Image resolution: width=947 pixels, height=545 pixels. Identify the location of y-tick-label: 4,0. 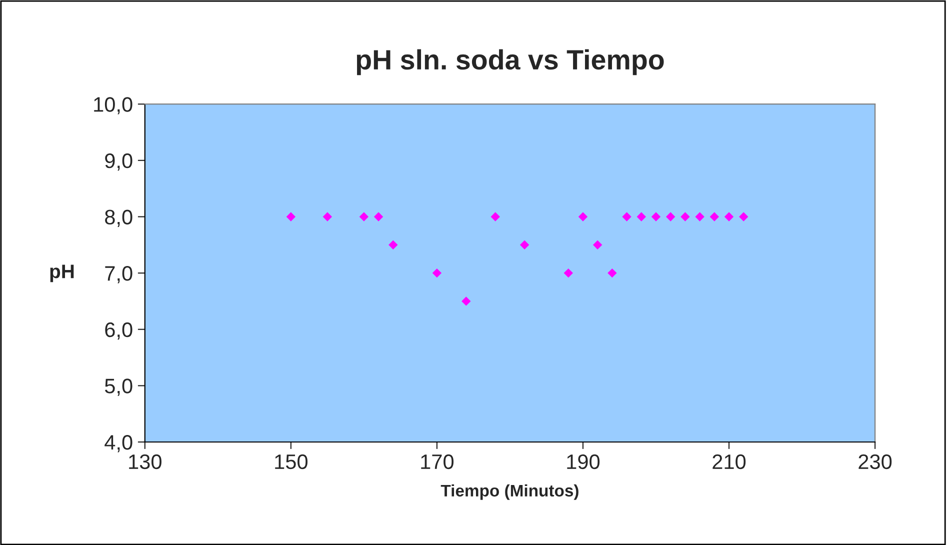
(118, 443).